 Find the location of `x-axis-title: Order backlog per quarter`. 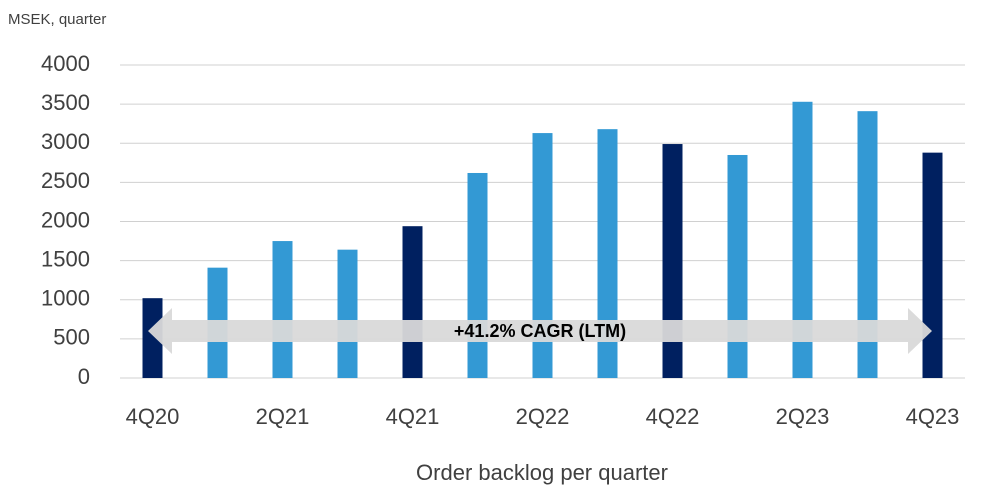

x-axis-title: Order backlog per quarter is located at coordinates (542, 472).